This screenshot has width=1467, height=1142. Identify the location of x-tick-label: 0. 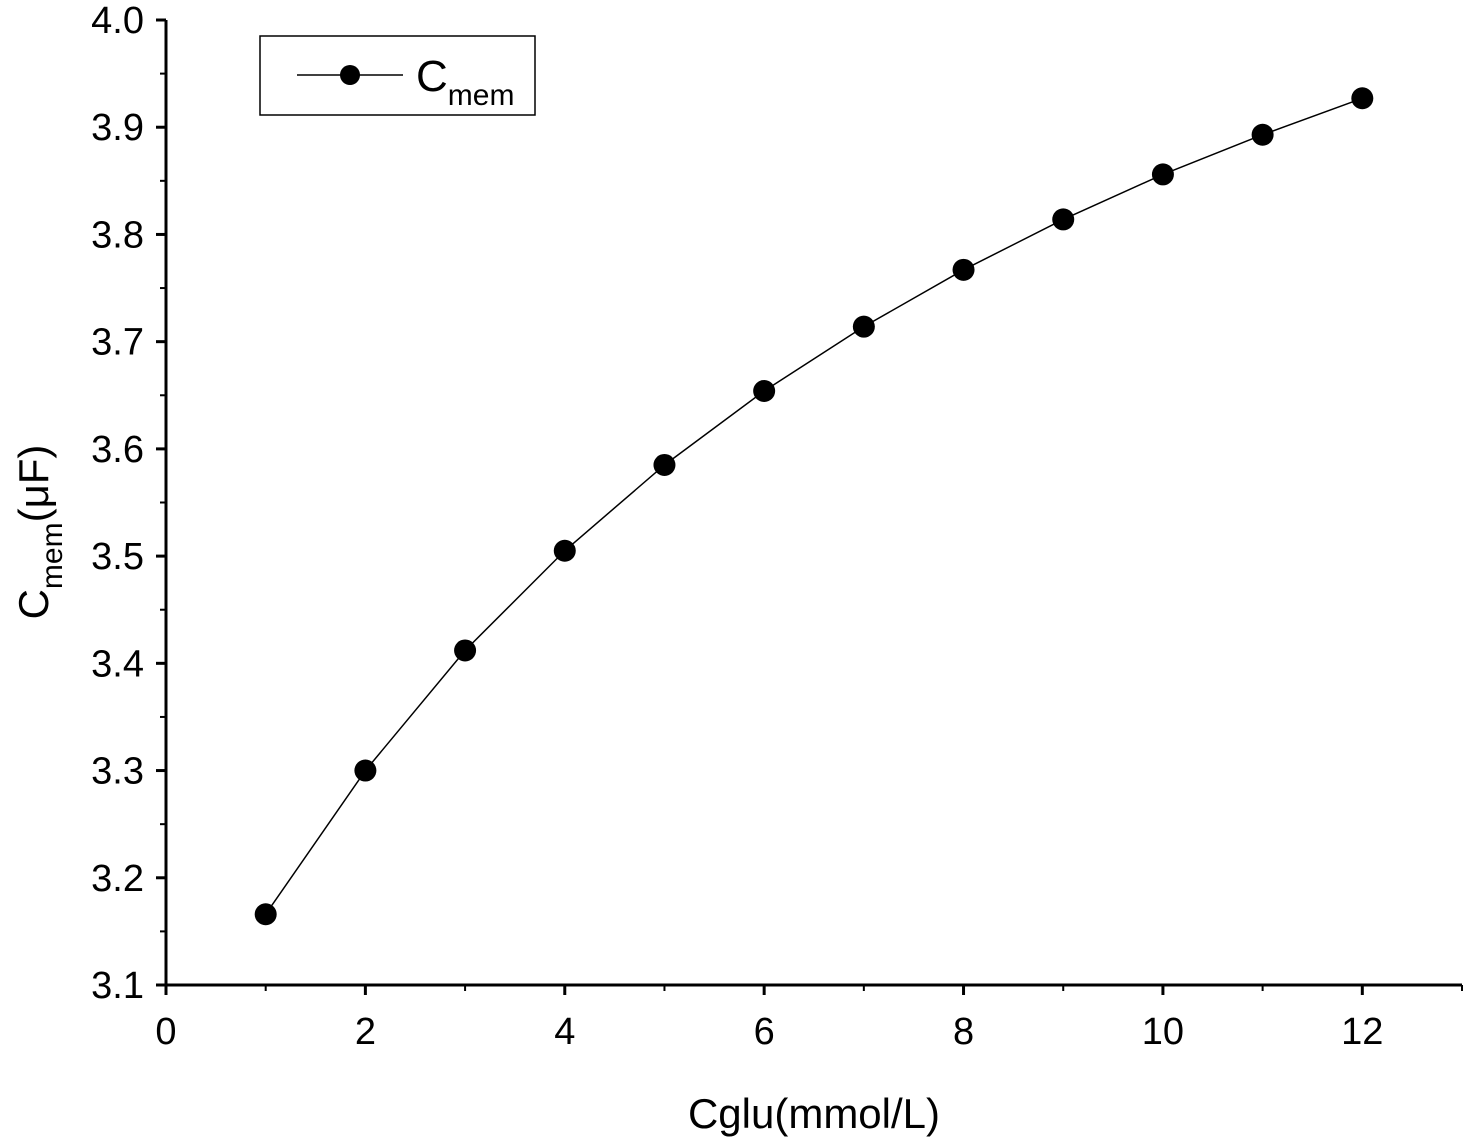
(165, 1032).